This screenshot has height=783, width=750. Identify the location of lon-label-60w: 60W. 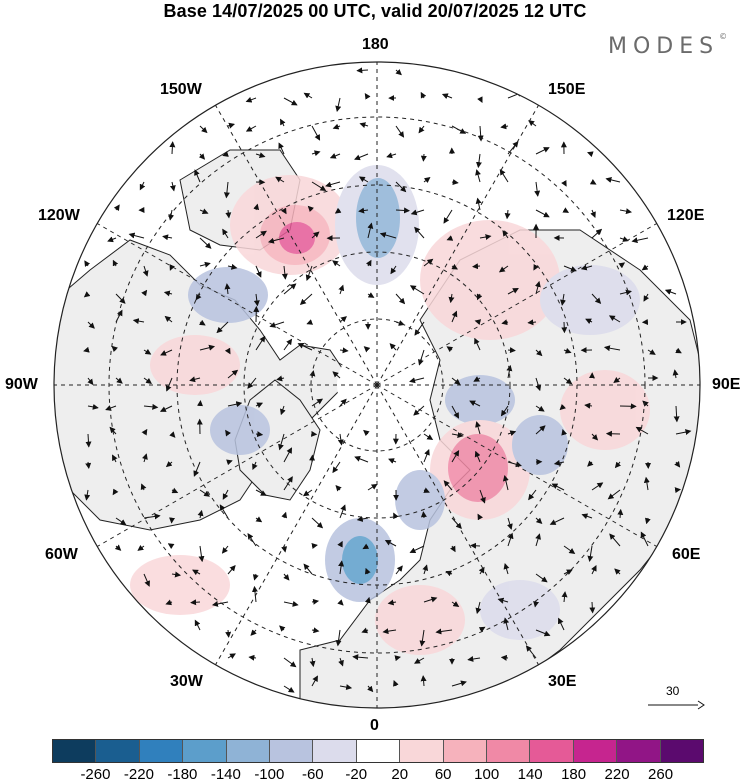
(61, 554).